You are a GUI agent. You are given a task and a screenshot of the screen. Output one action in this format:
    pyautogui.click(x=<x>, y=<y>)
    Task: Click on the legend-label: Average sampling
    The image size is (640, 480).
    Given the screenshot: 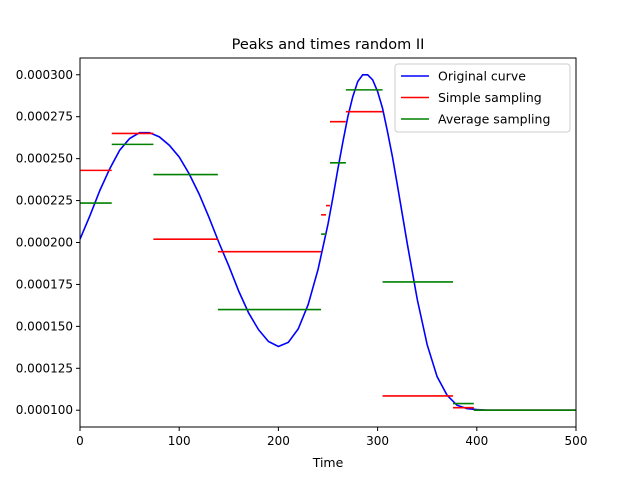 What is the action you would take?
    pyautogui.click(x=494, y=119)
    